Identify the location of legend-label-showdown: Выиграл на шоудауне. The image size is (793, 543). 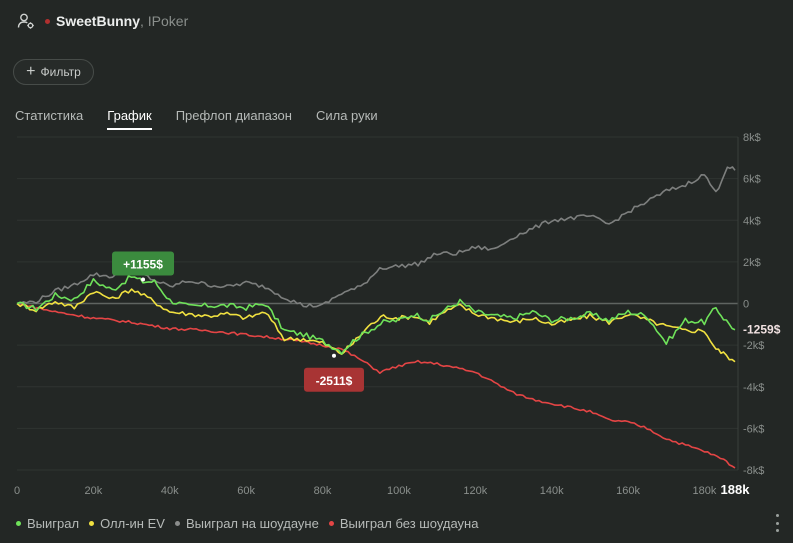
(252, 523).